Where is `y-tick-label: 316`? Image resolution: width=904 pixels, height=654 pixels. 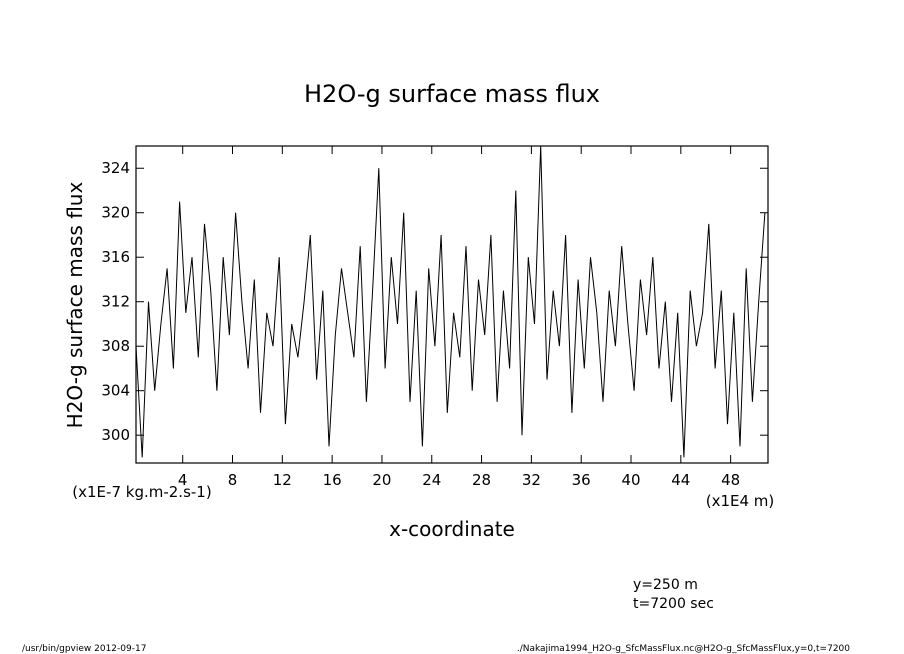 y-tick-label: 316 is located at coordinates (115, 257).